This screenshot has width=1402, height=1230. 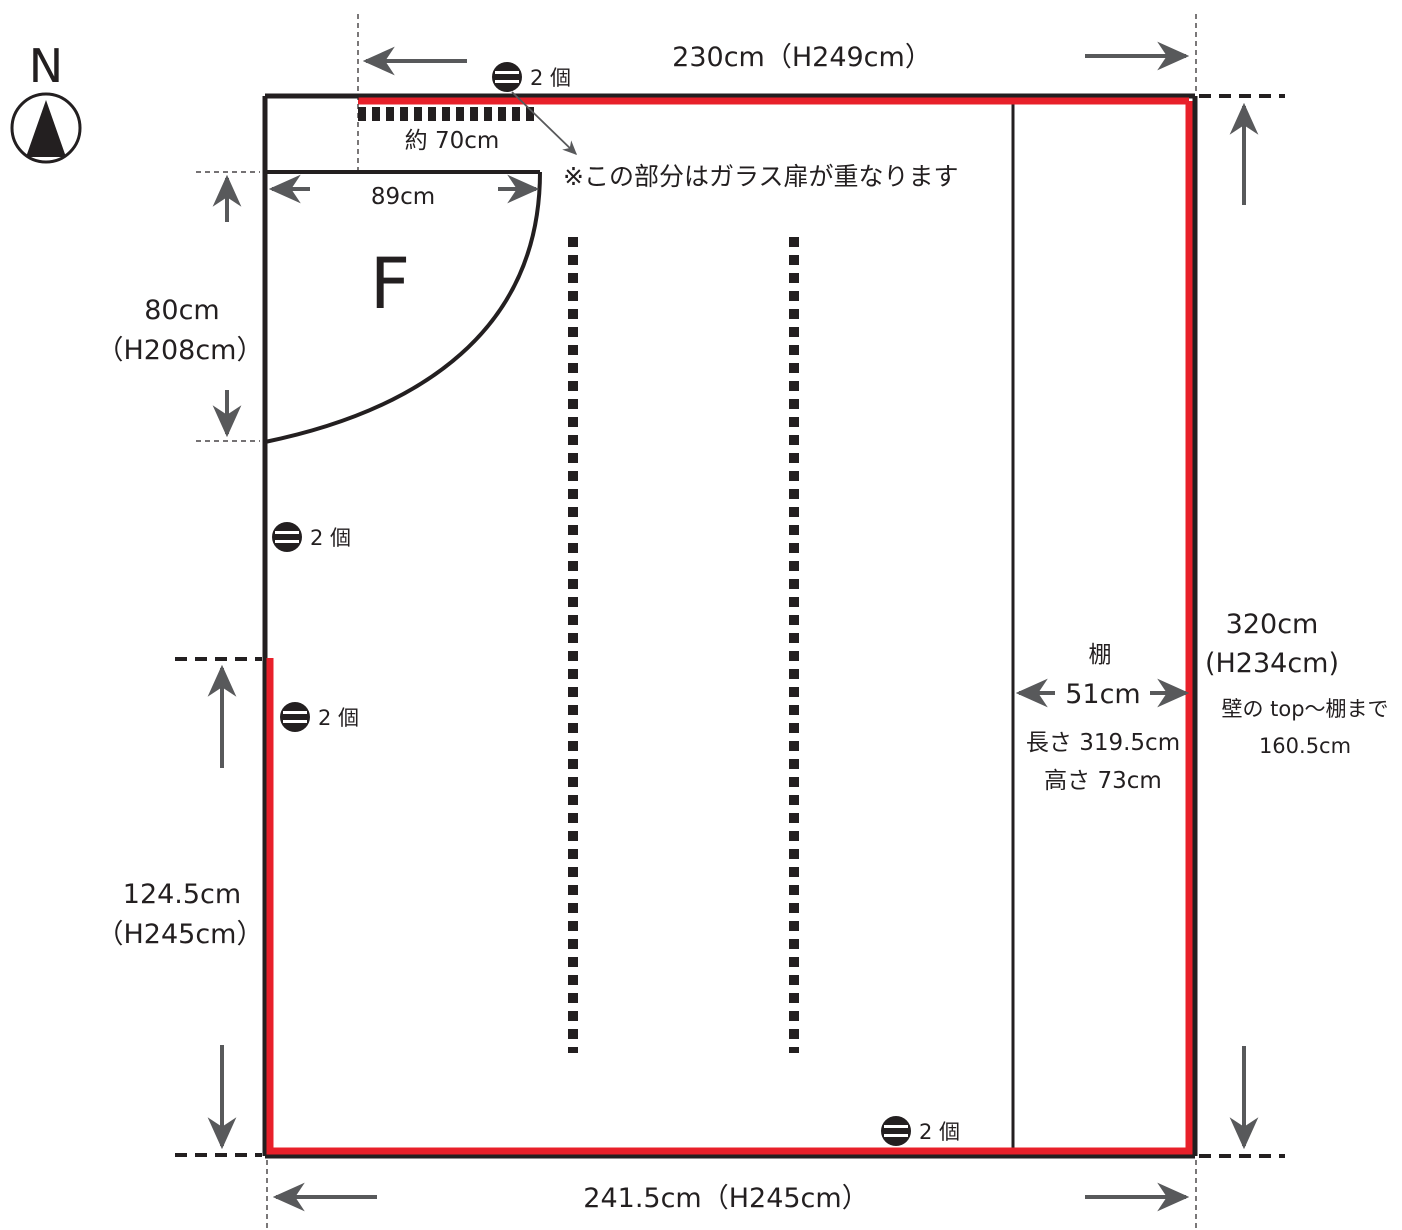 I want to click on north-indicator: N, so click(x=46, y=101).